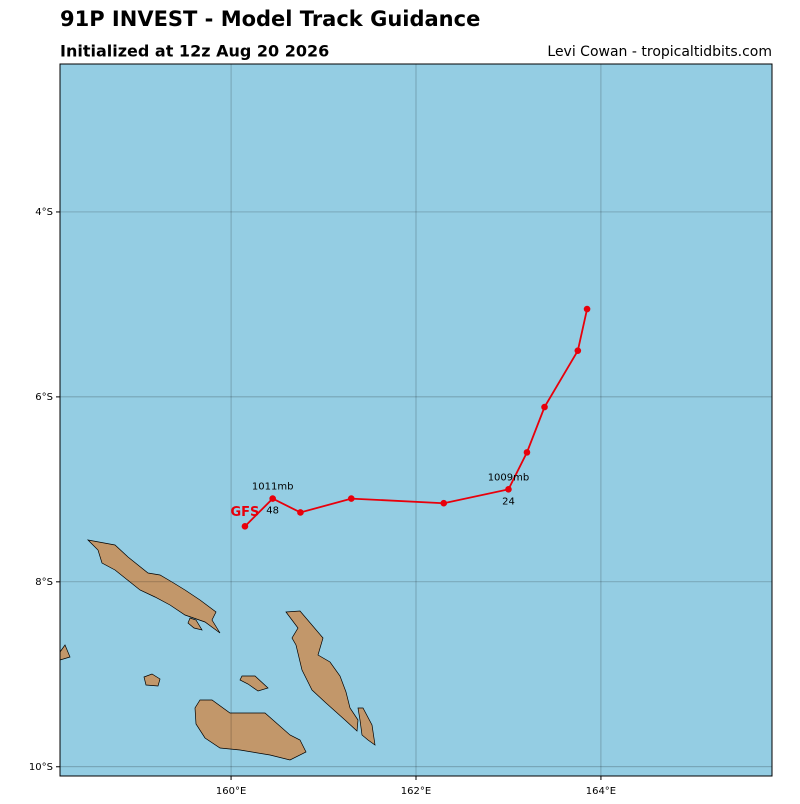 The width and height of the screenshot is (800, 804). Describe the element at coordinates (416, 791) in the screenshot. I see `x-tick-label: 162°E` at that location.